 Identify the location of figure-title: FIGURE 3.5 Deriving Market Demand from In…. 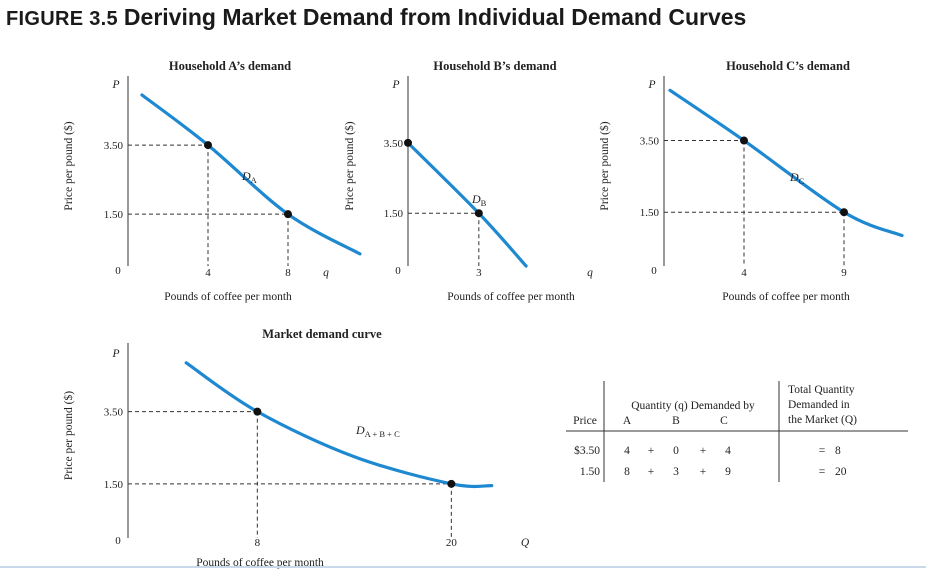
(456, 17).